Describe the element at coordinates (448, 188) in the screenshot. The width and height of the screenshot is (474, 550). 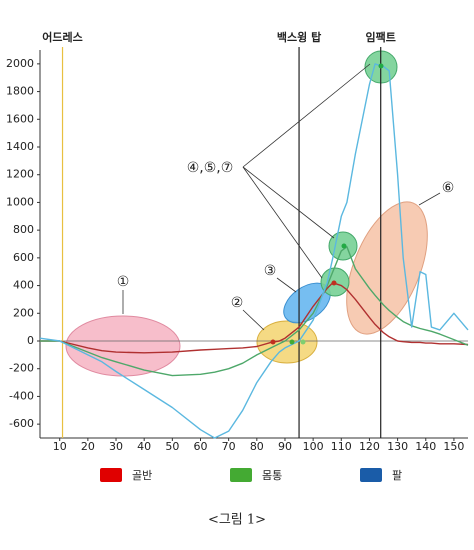
I see `annotation: ⑥` at that location.